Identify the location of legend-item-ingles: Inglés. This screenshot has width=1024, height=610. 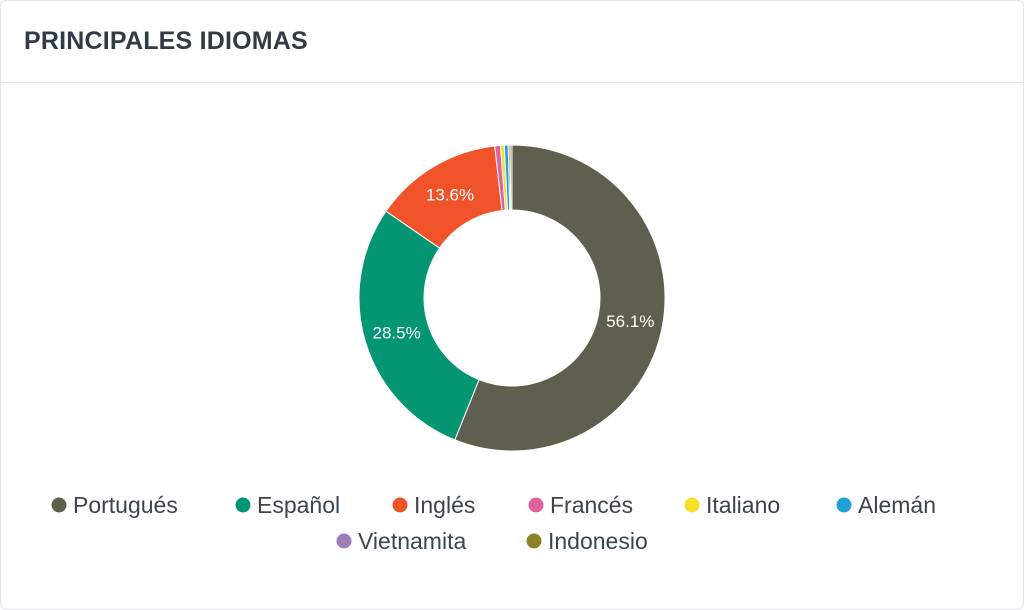
(434, 505).